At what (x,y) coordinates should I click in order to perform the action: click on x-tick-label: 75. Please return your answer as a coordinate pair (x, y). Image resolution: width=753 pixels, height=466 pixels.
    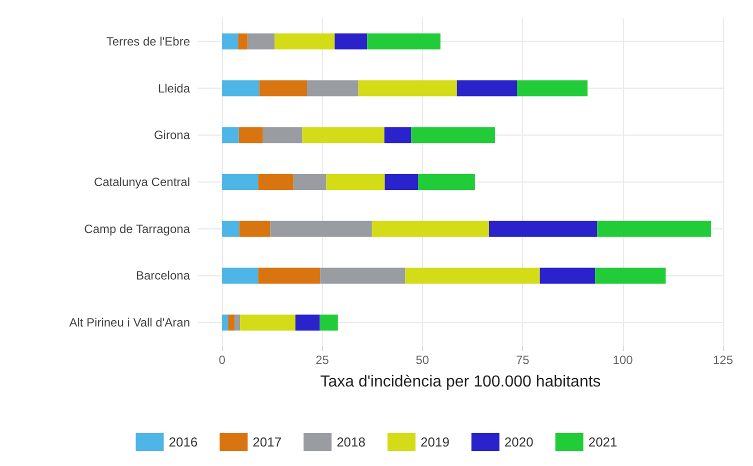
    Looking at the image, I should click on (523, 360).